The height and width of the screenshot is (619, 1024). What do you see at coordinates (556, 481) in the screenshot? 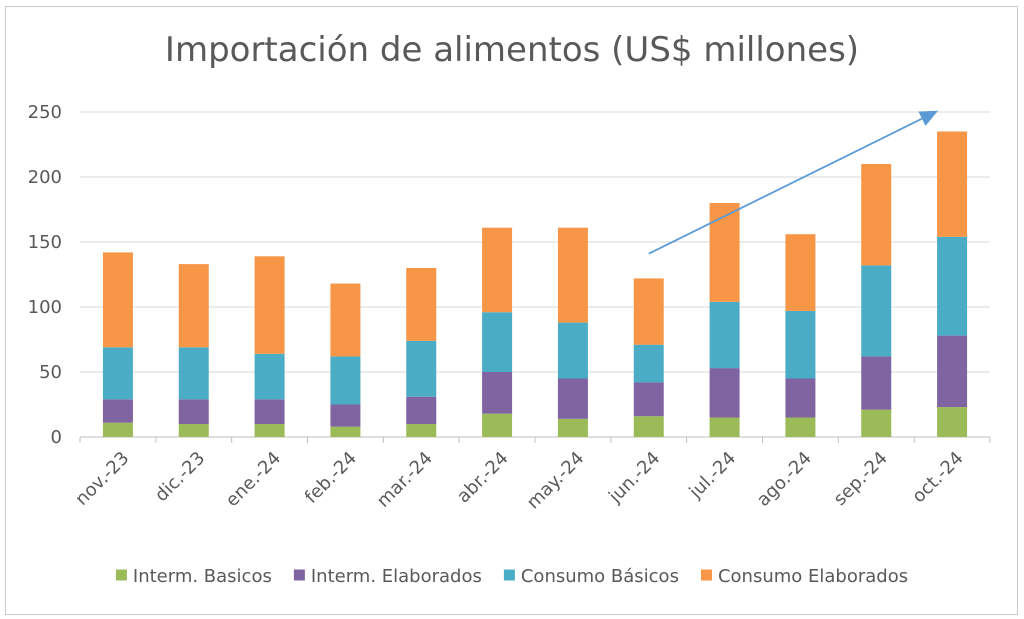
I see `x-category-label: may.-24` at bounding box center [556, 481].